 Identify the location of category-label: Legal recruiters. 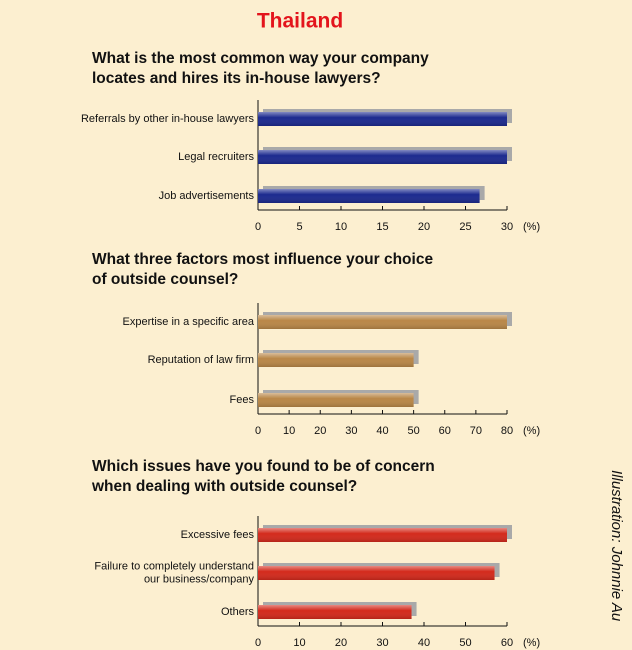
(216, 157).